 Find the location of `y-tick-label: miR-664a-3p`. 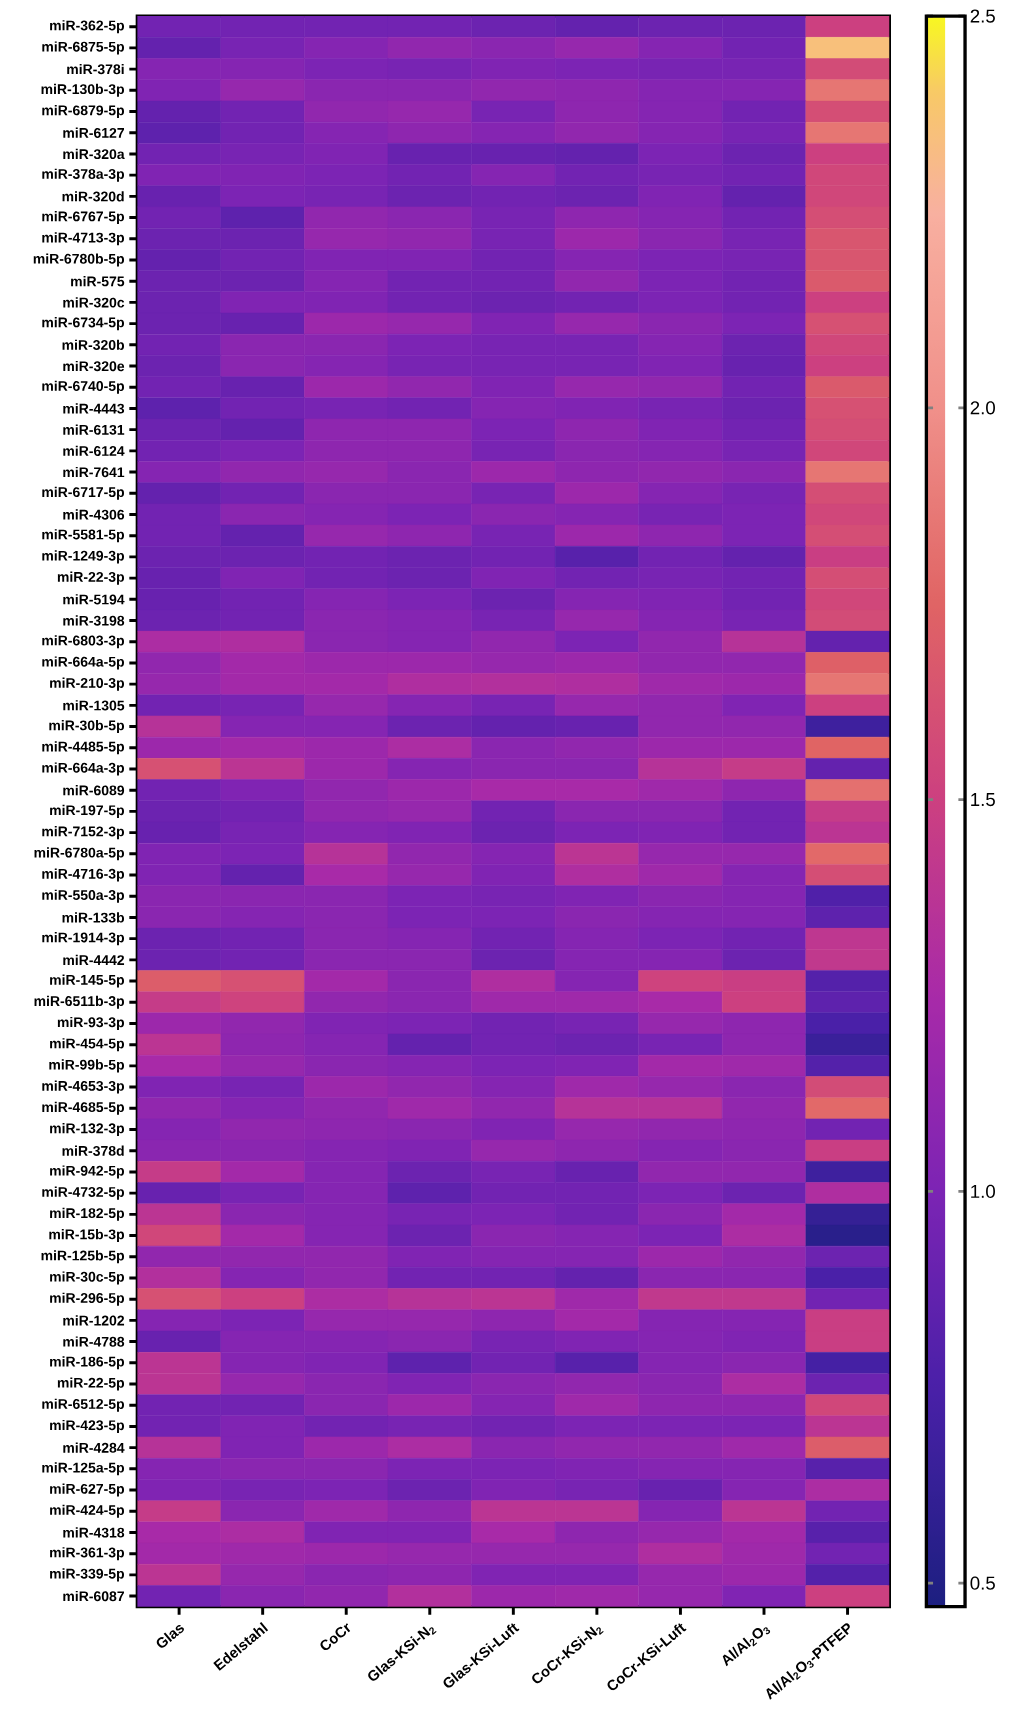

y-tick-label: miR-664a-3p is located at coordinates (83, 769).